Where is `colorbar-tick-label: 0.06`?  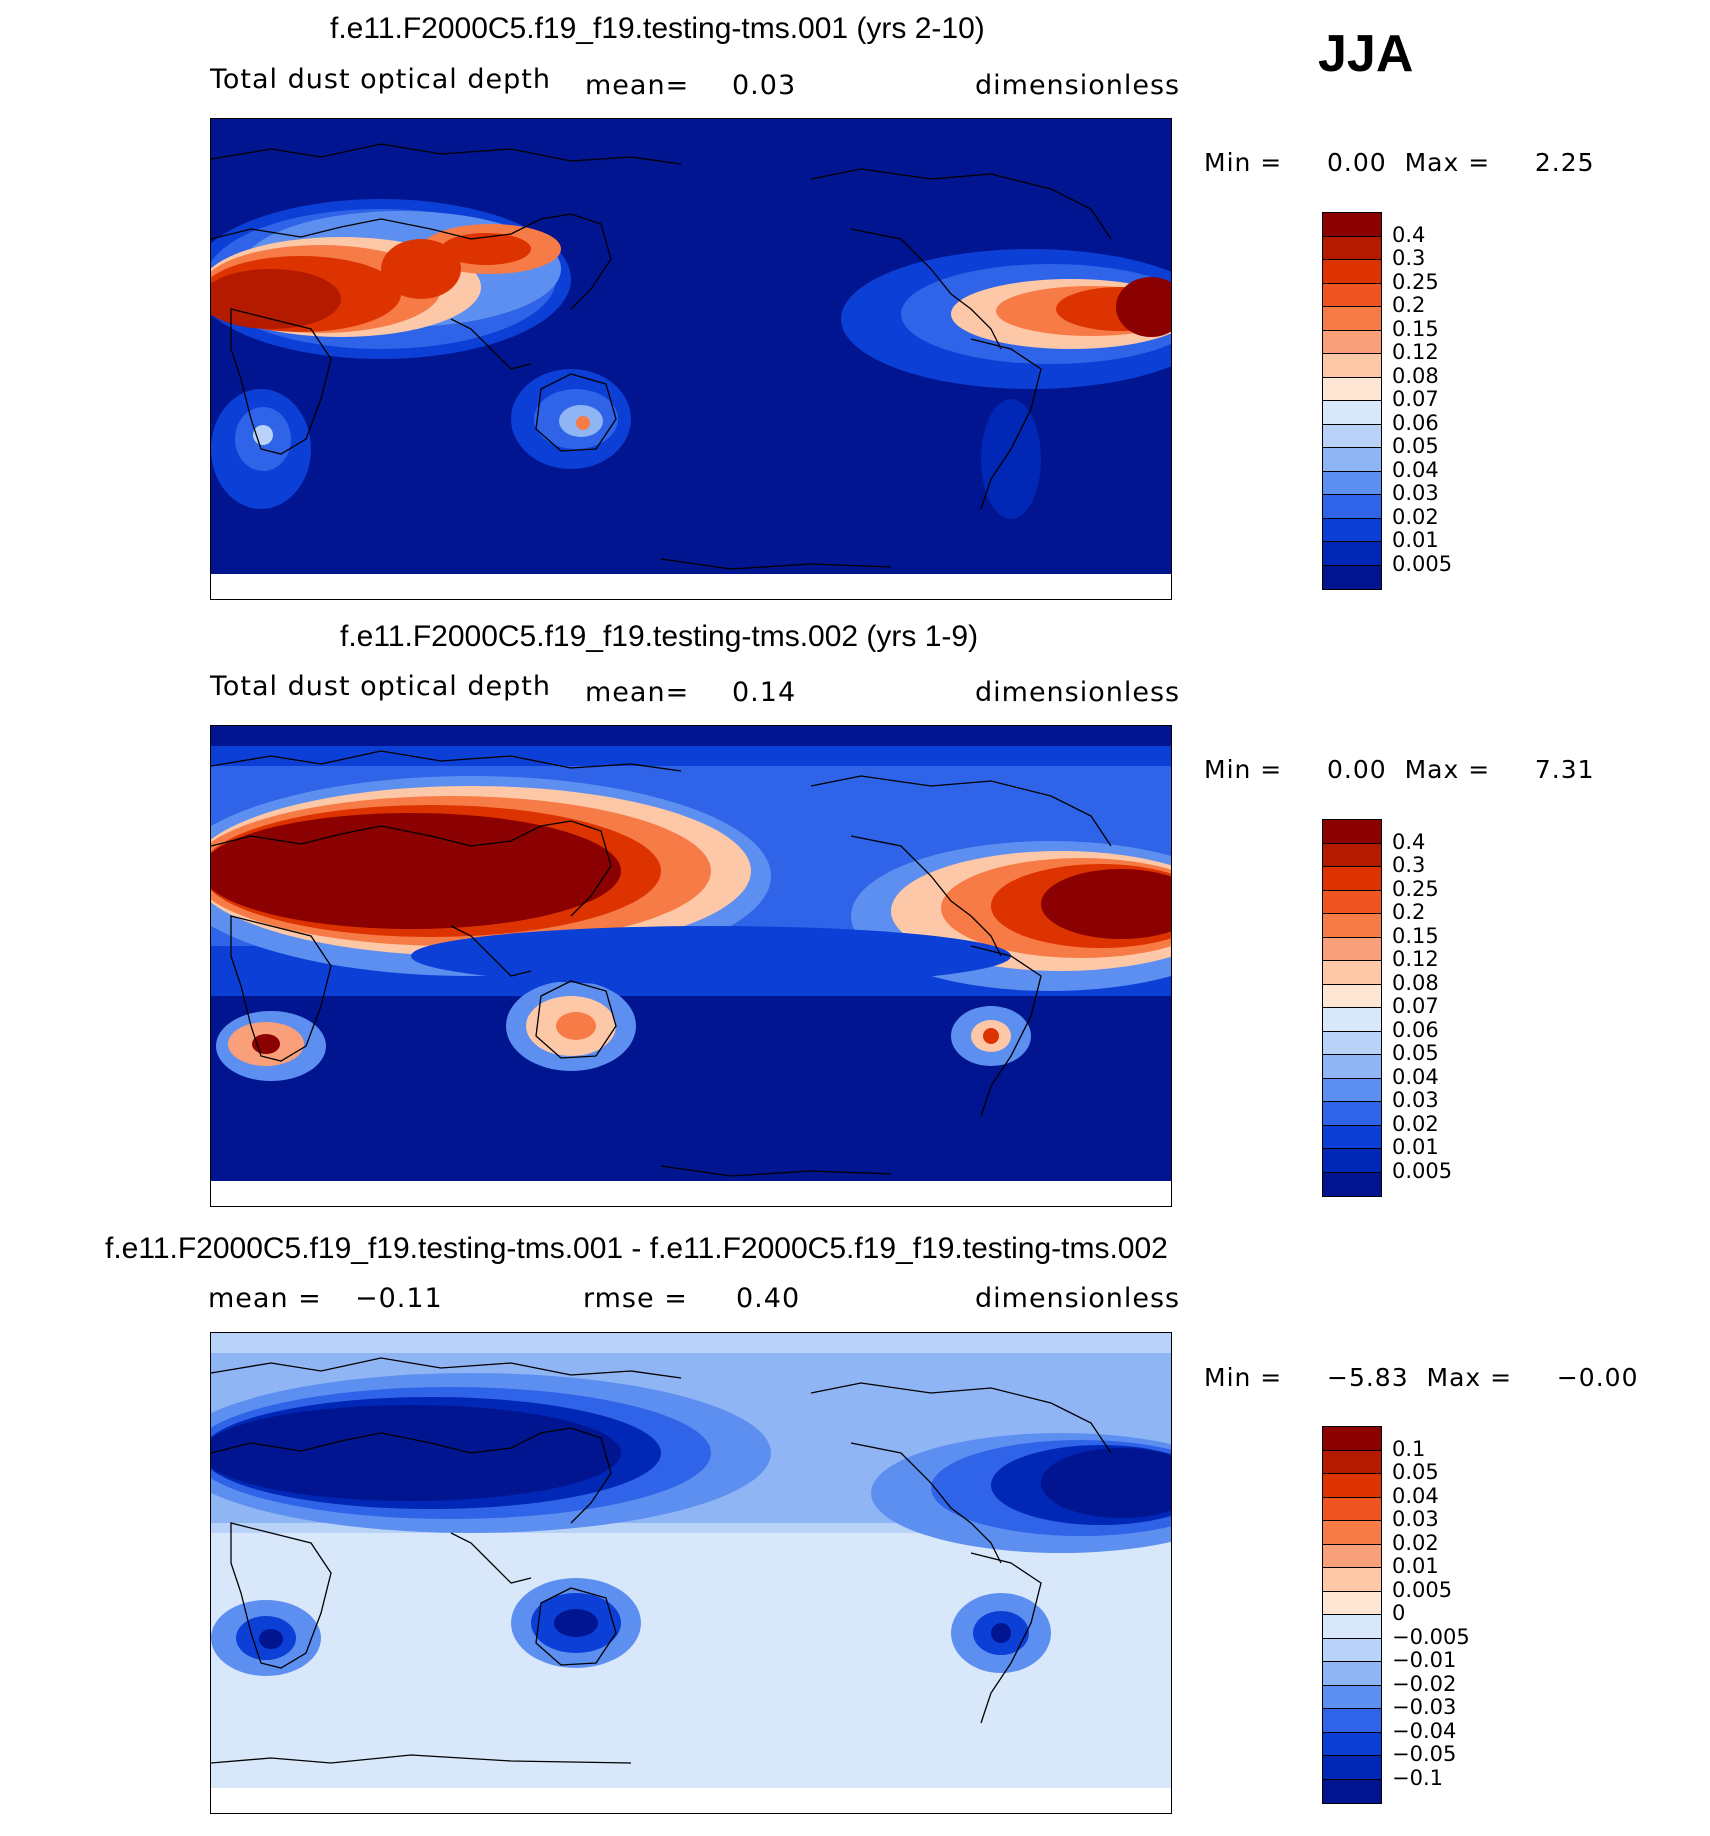
colorbar-tick-label: 0.06 is located at coordinates (1415, 422).